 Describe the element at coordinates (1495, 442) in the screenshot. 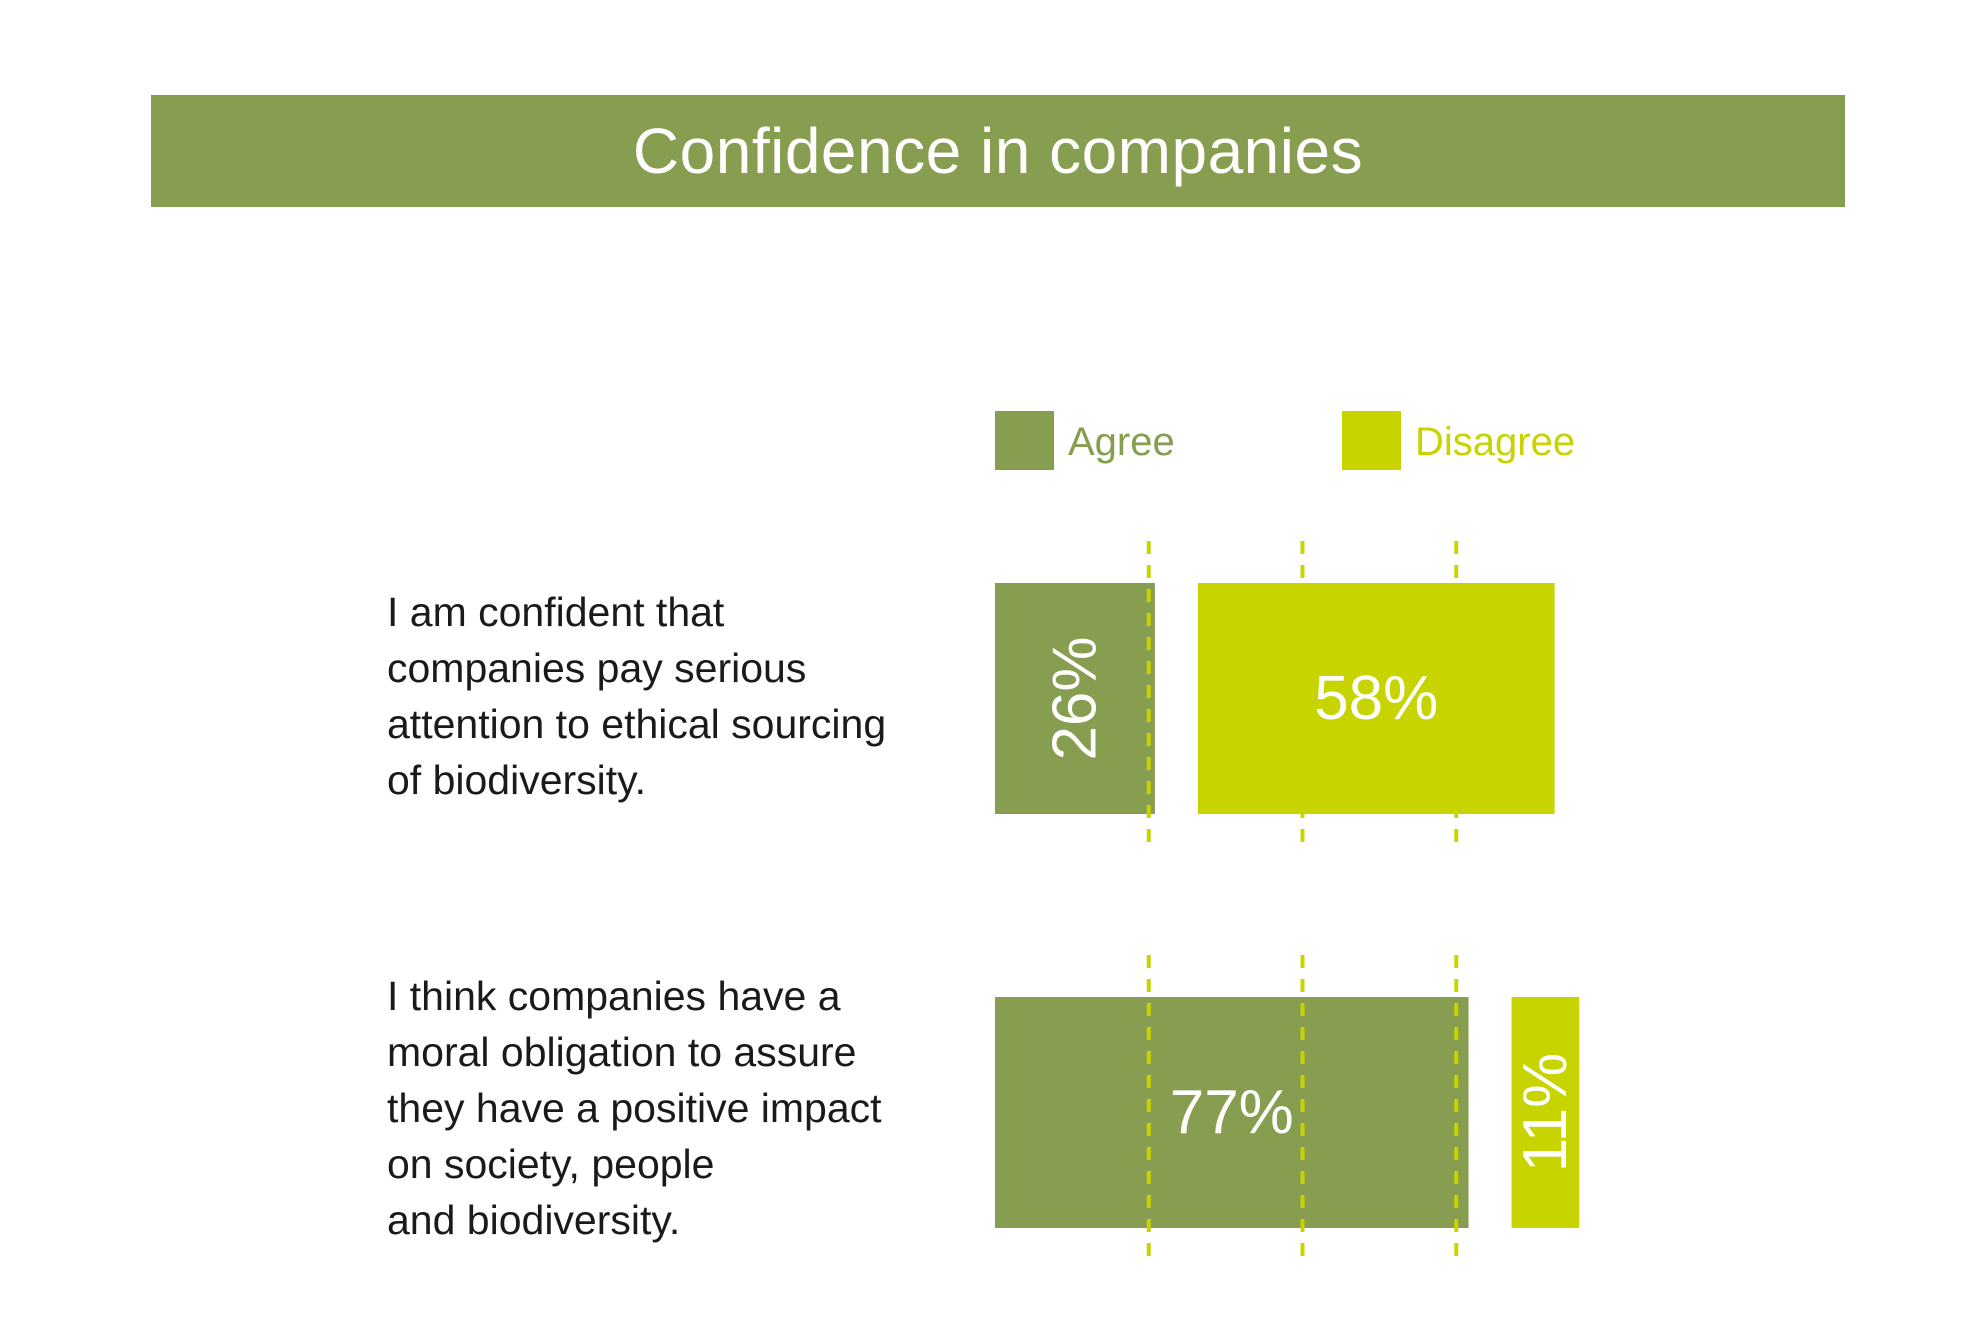

I see `legend-label-disagree: Disagree` at that location.